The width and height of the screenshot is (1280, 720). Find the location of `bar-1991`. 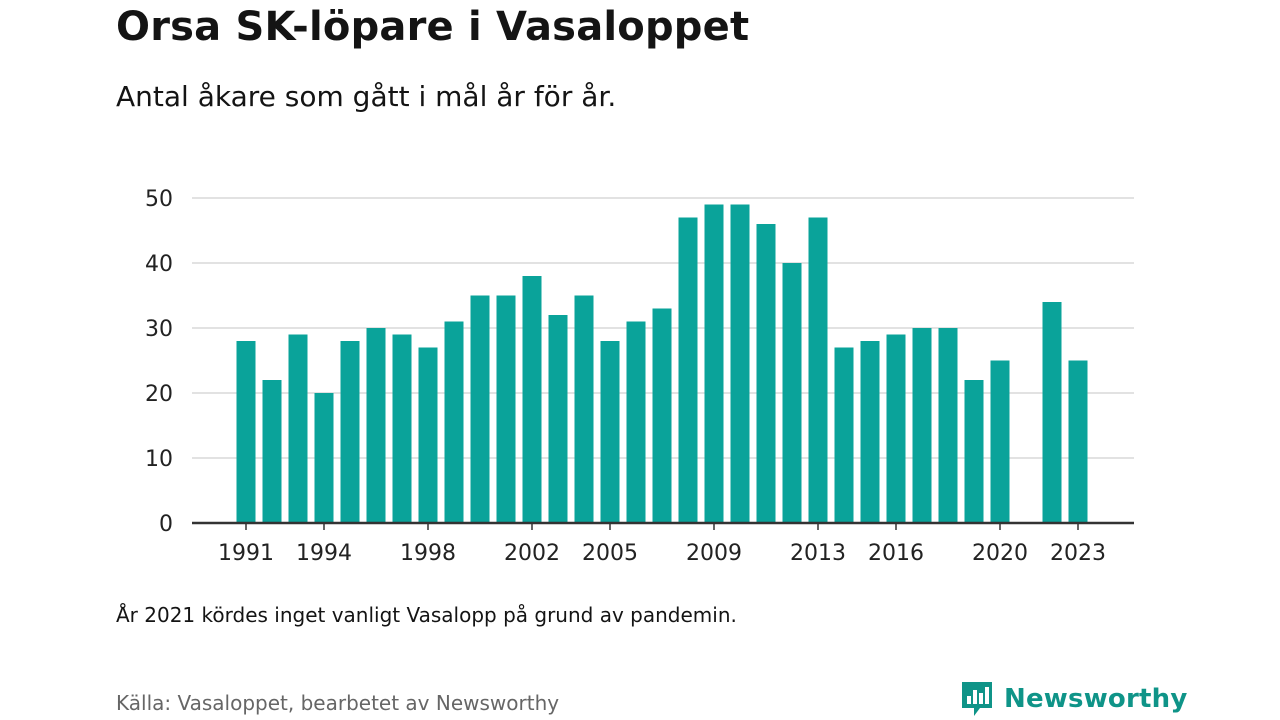

bar-1991 is located at coordinates (246, 432).